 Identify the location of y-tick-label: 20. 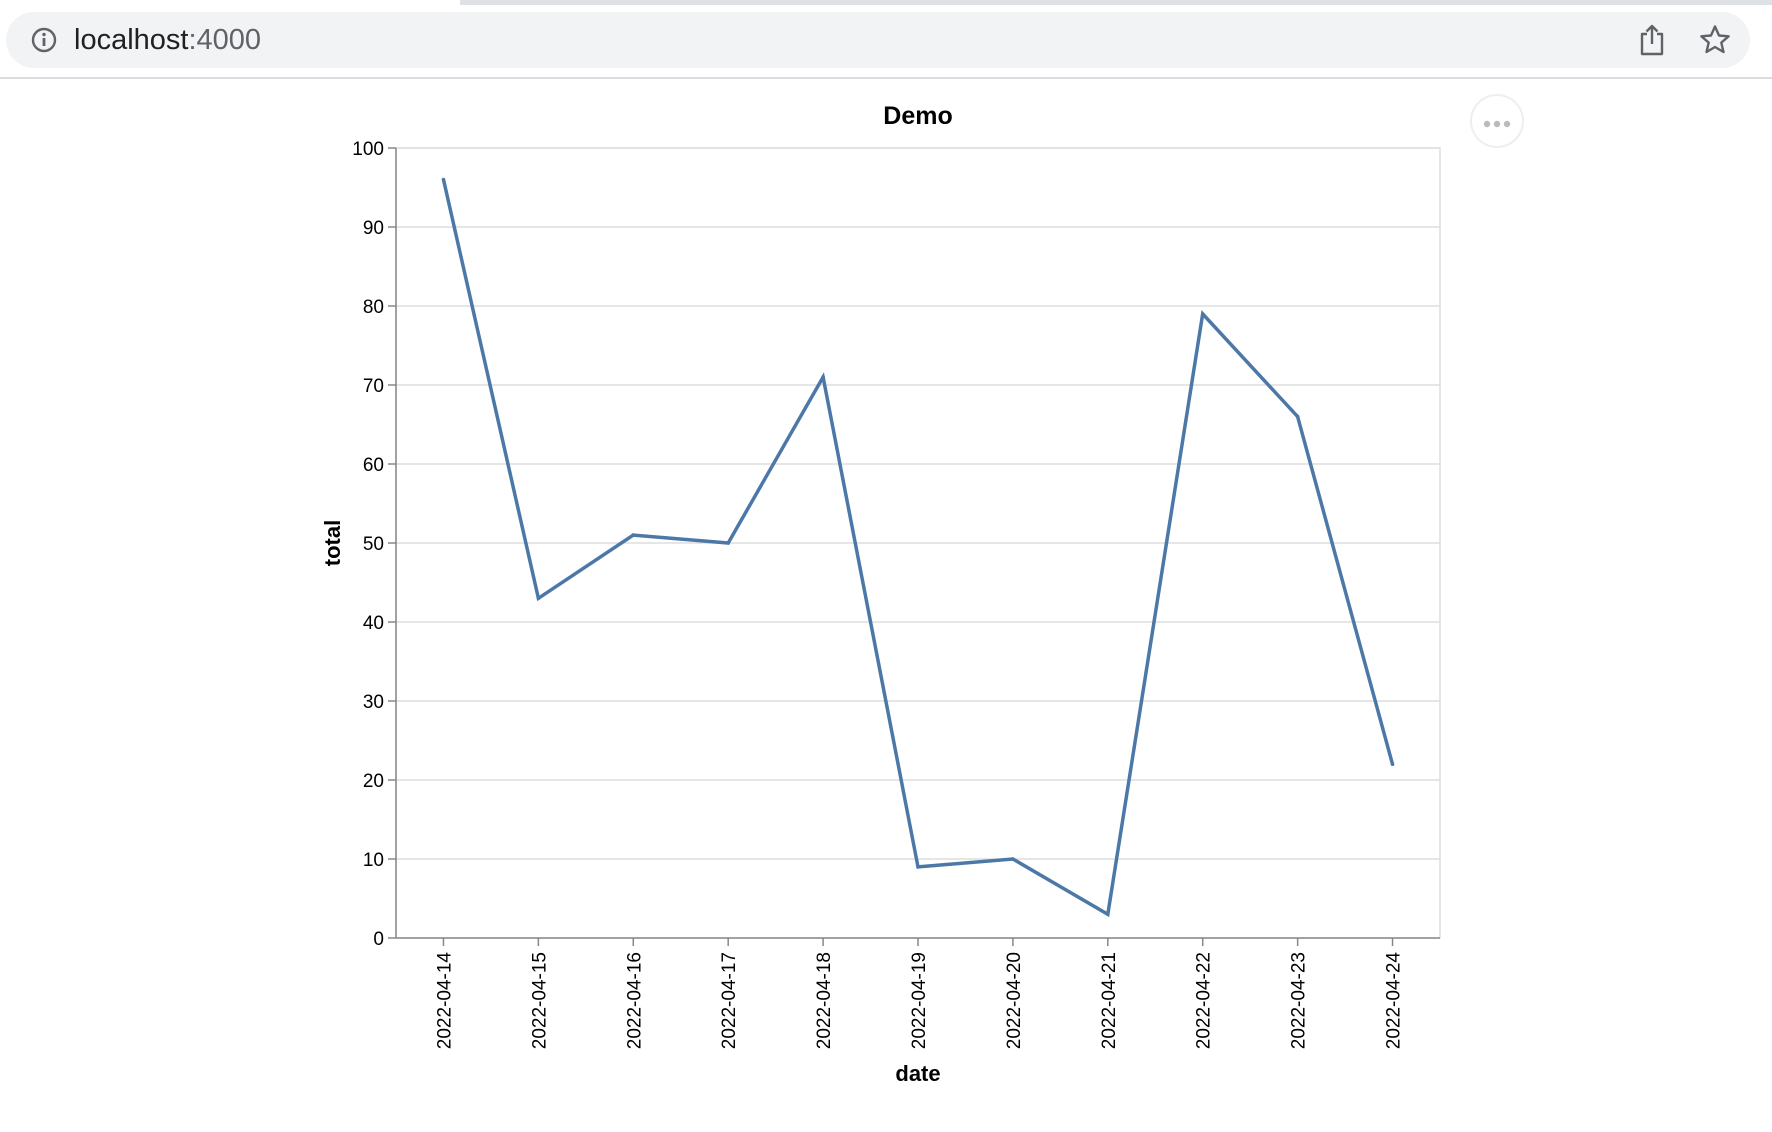
(373, 781).